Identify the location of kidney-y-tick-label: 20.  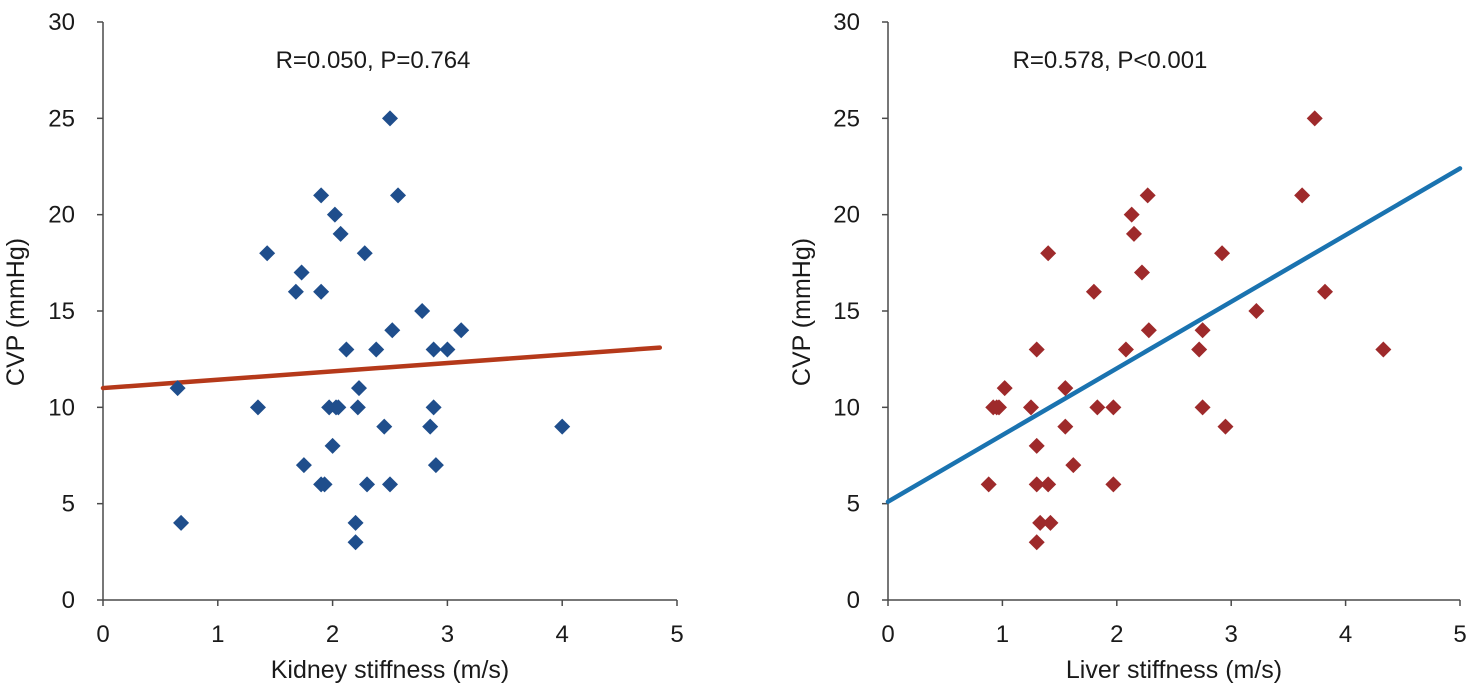
(61, 215).